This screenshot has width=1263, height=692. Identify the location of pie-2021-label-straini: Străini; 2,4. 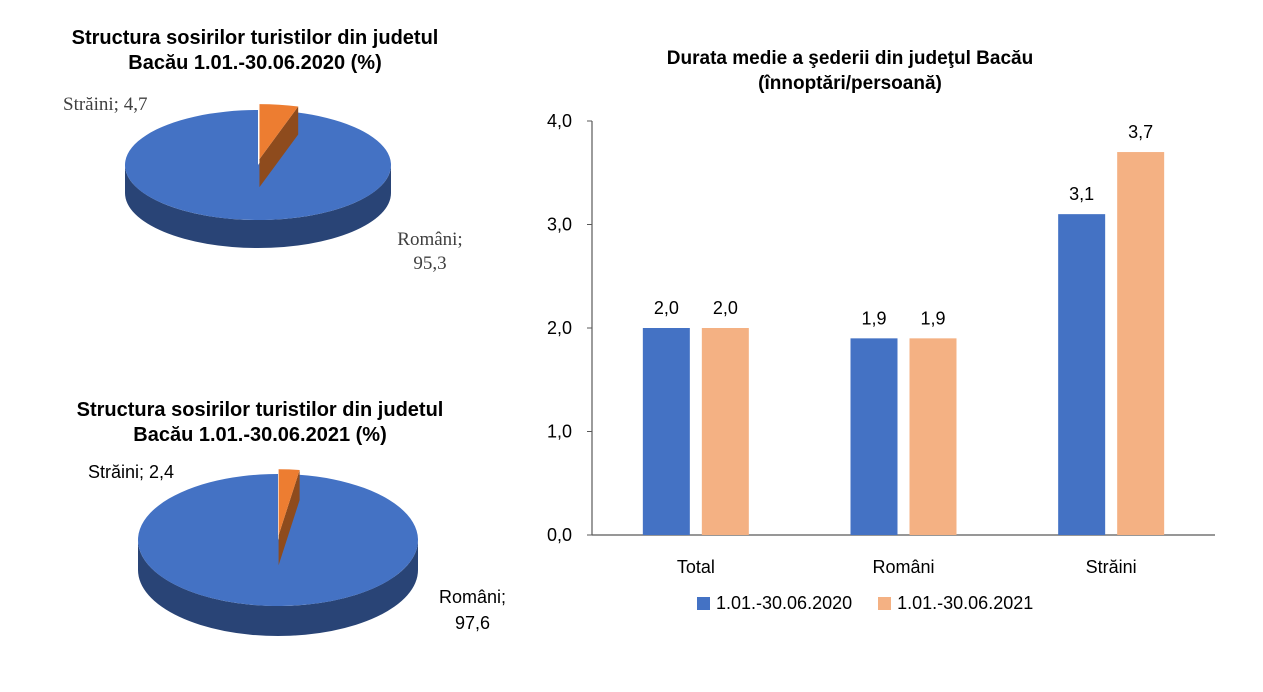
(131, 472).